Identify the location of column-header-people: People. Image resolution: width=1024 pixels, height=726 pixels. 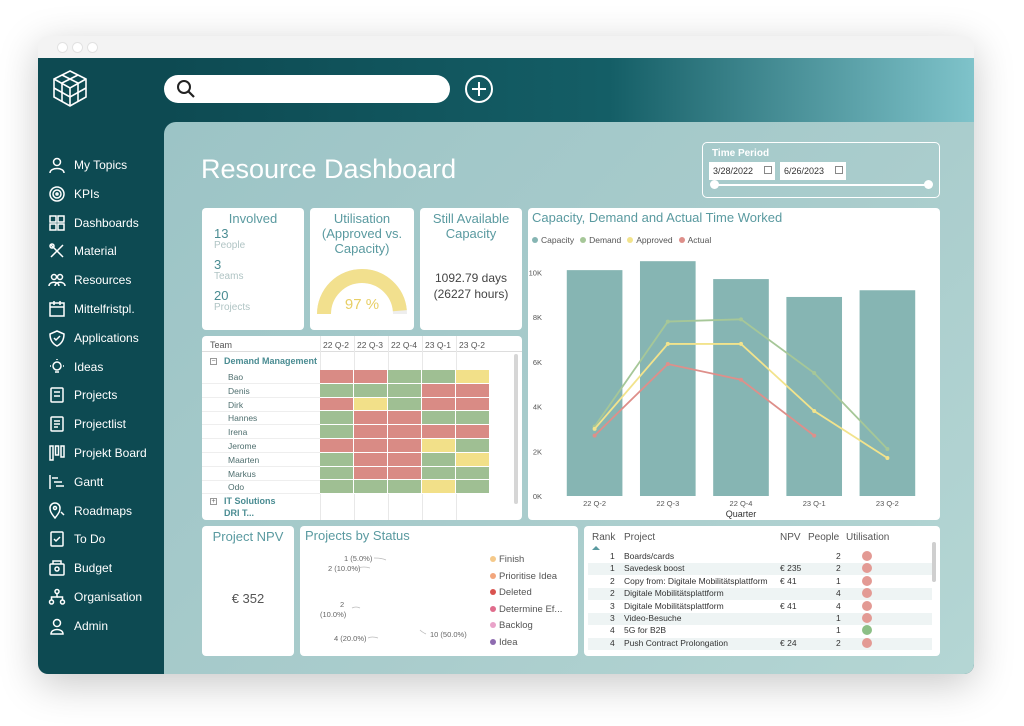
(824, 537).